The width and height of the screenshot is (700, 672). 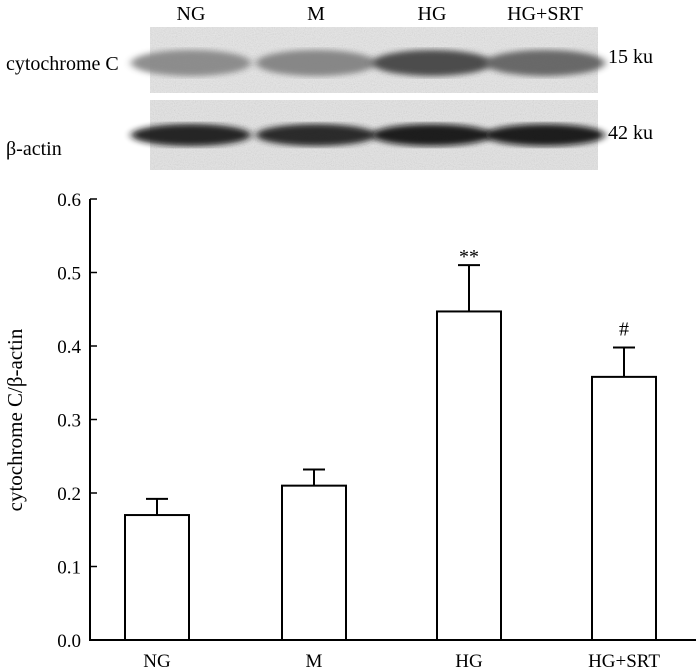 I want to click on y-tick-label: 0.3, so click(x=69, y=421).